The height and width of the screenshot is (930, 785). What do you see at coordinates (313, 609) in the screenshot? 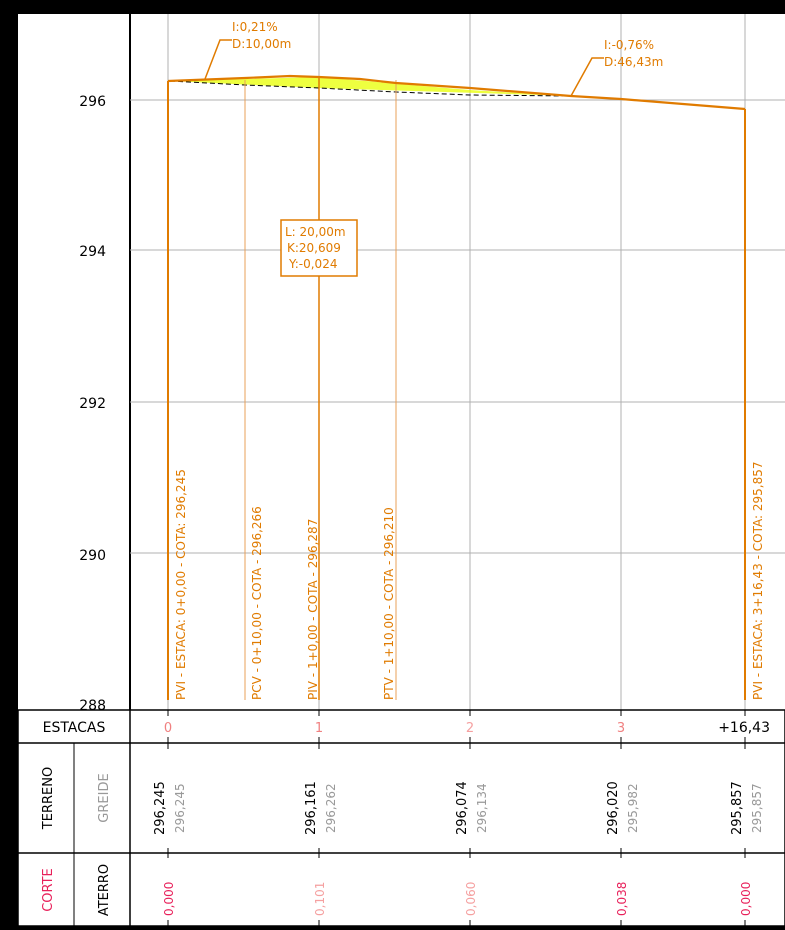
I see `piv-label: PIV - 1+0,00 - COTA - 296,287` at bounding box center [313, 609].